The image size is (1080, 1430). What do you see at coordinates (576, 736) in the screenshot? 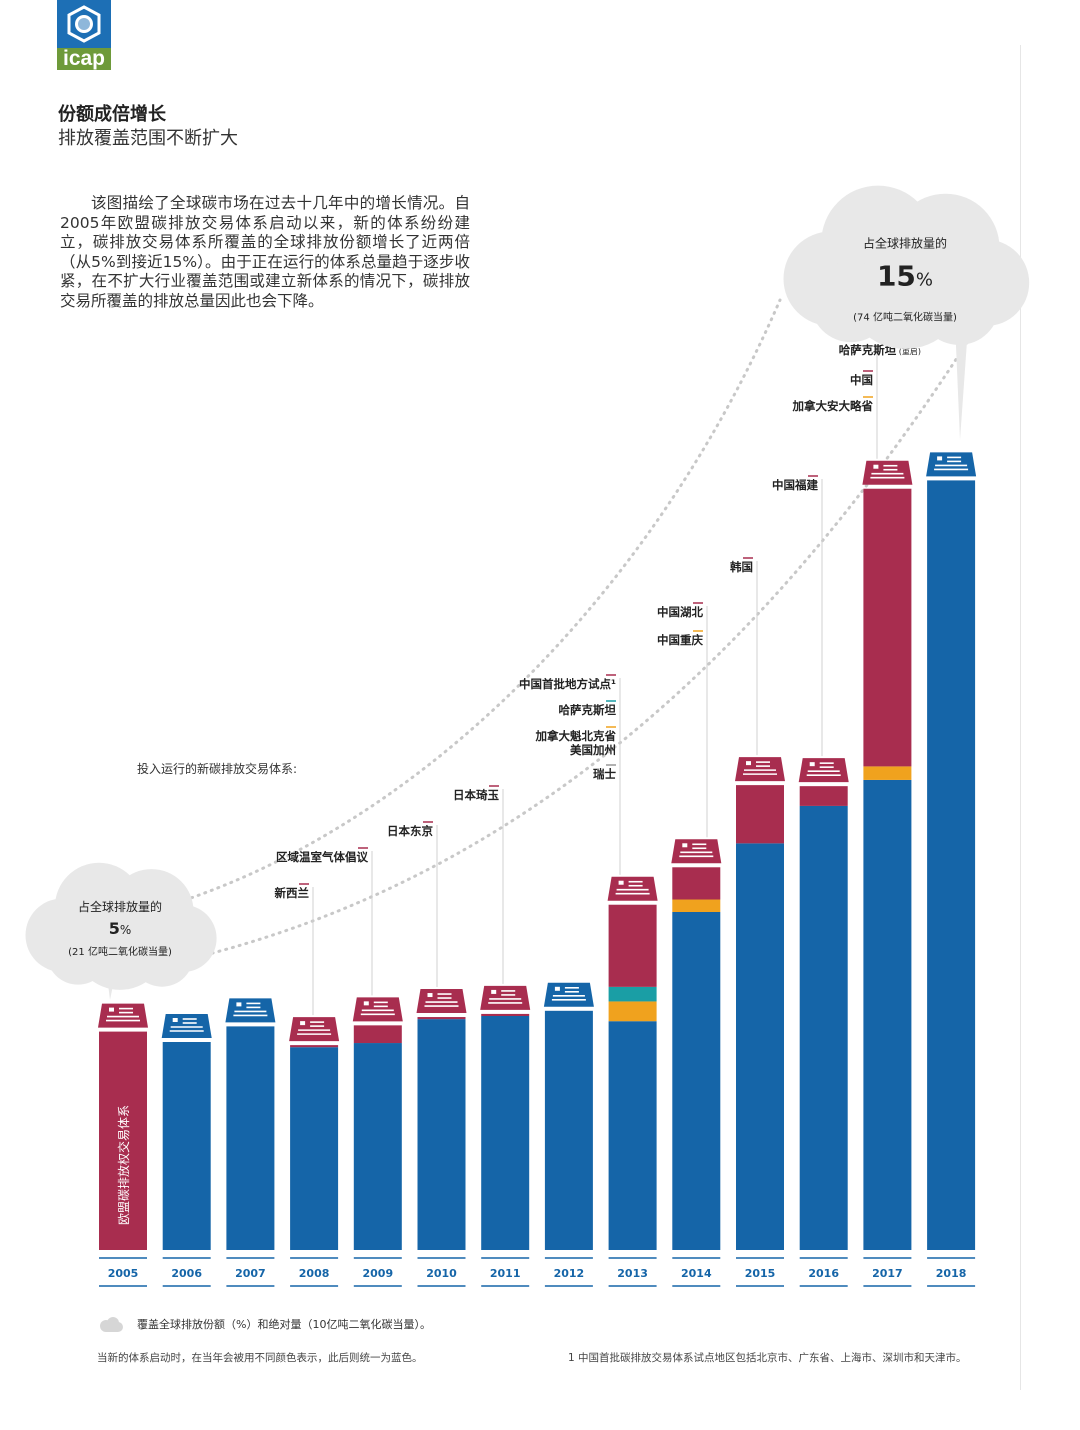
I see `new-system-label: 加拿大魁北克省` at bounding box center [576, 736].